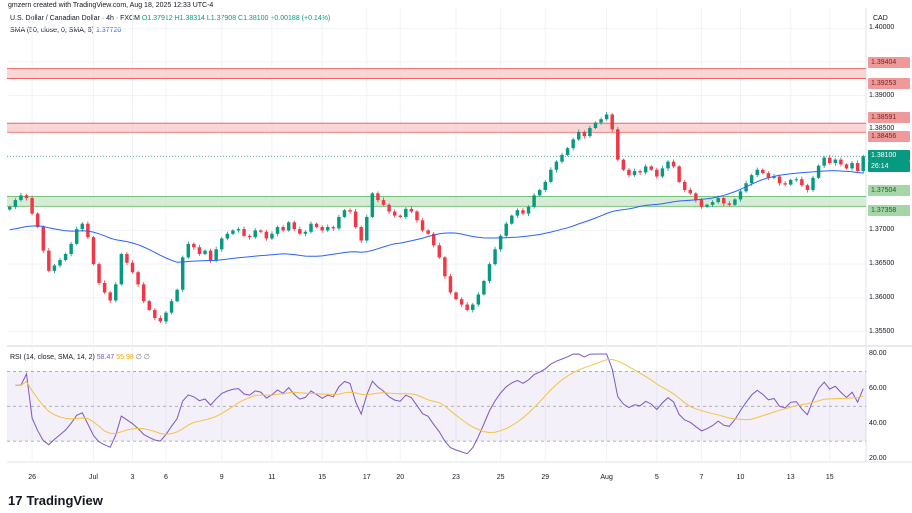 This screenshot has height=513, width=912. Describe the element at coordinates (882, 95) in the screenshot. I see `price-tick-label: 1.39000` at that location.